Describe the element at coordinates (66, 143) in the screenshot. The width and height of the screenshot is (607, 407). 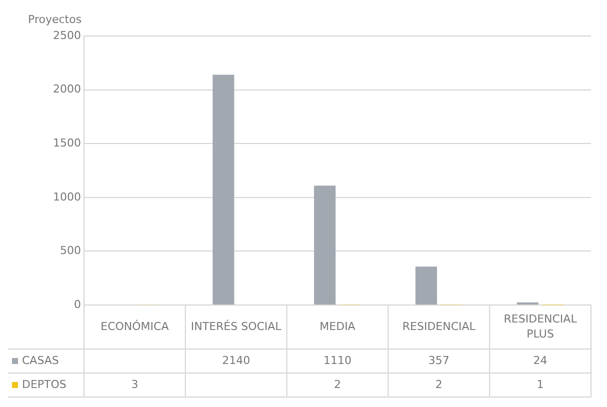
I see `y-tick-label: 1500` at that location.